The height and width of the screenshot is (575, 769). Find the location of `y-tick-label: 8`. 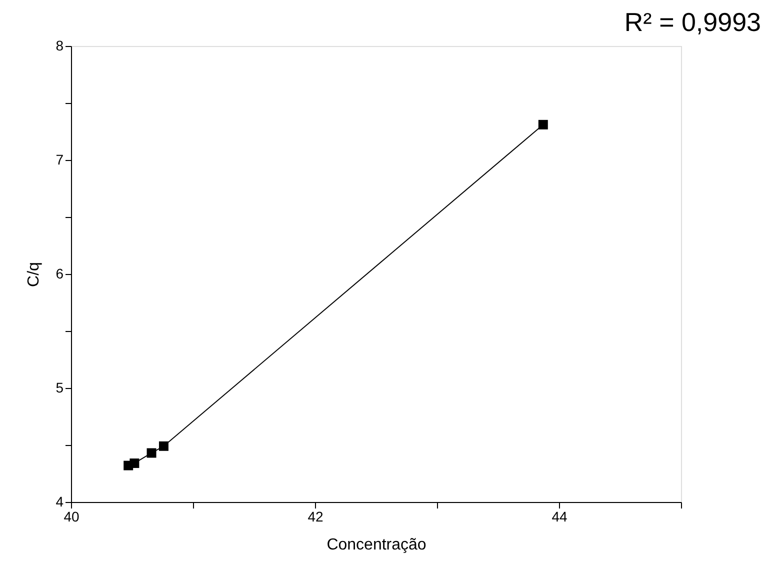

y-tick-label: 8 is located at coordinates (60, 46).